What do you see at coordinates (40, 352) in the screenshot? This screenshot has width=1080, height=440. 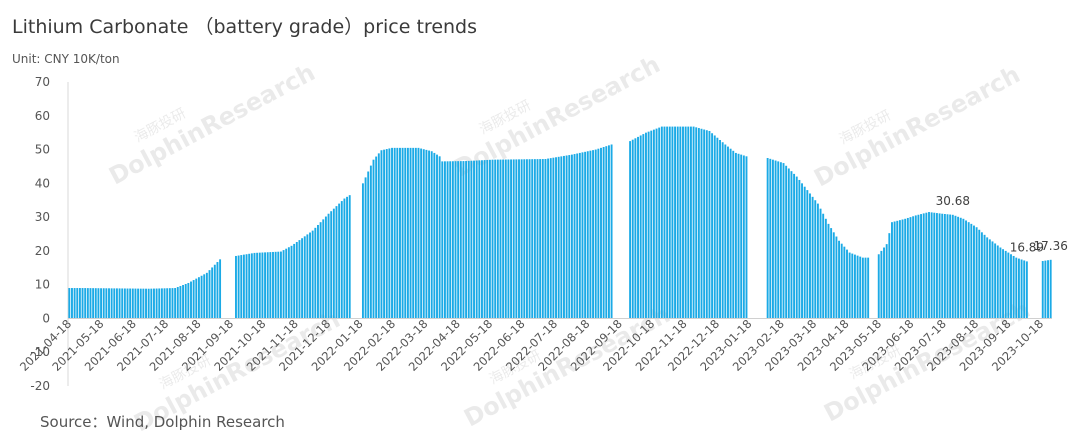 I see `y-tick-label: -10` at bounding box center [40, 352].